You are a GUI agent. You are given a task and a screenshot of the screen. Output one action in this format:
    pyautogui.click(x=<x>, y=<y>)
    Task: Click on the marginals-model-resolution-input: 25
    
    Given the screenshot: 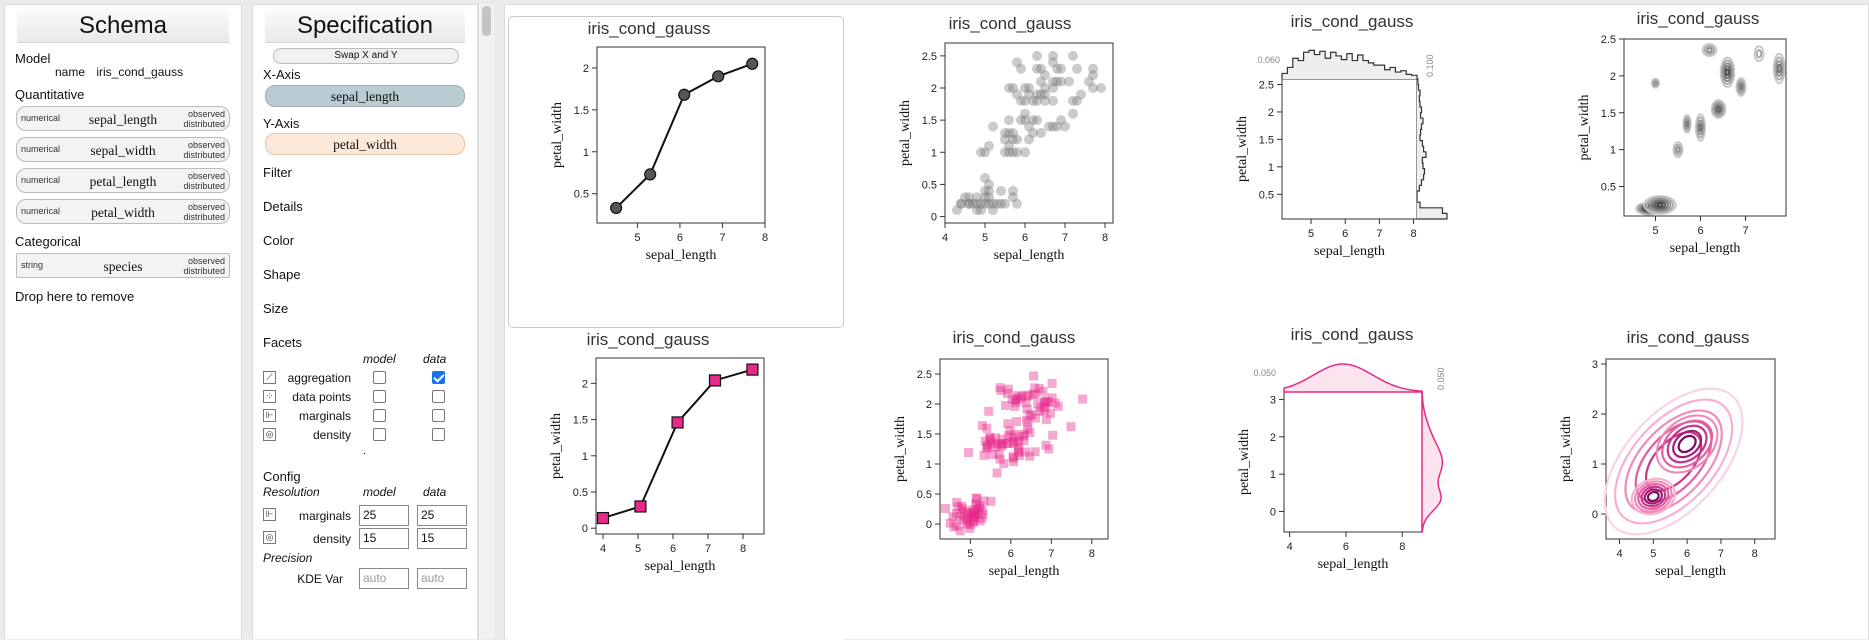 What is the action you would take?
    pyautogui.click(x=384, y=515)
    